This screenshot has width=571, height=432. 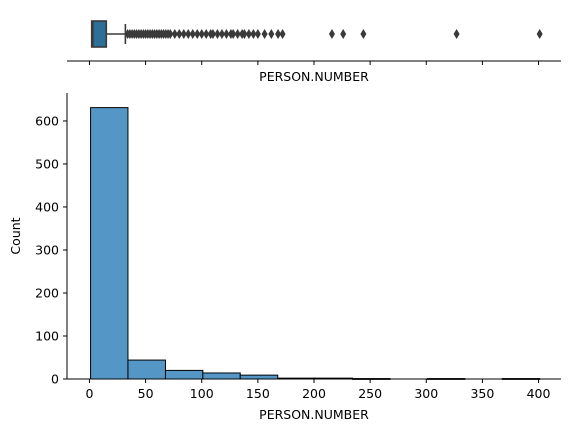 I want to click on histogram-x-tick-label: 350, so click(x=482, y=393).